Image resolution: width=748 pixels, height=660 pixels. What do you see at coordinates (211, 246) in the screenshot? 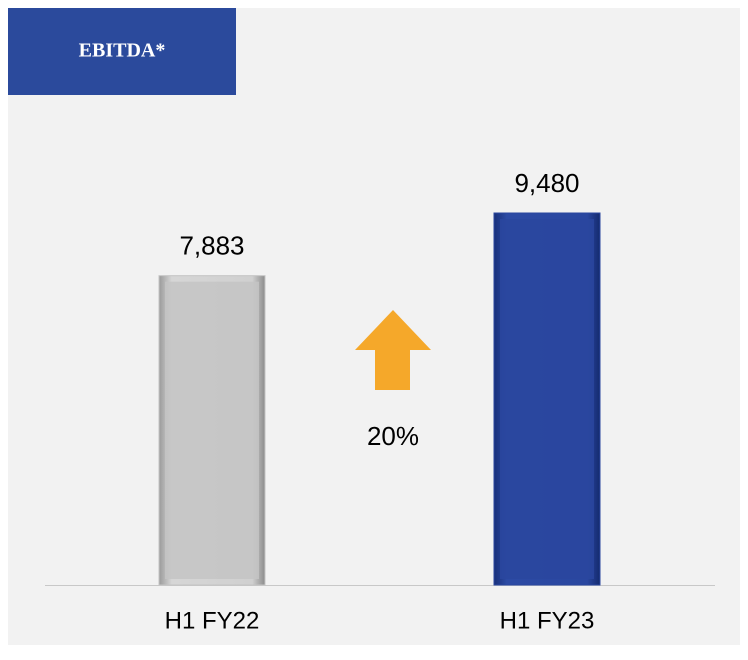
I see `value-label: 7,883` at bounding box center [211, 246].